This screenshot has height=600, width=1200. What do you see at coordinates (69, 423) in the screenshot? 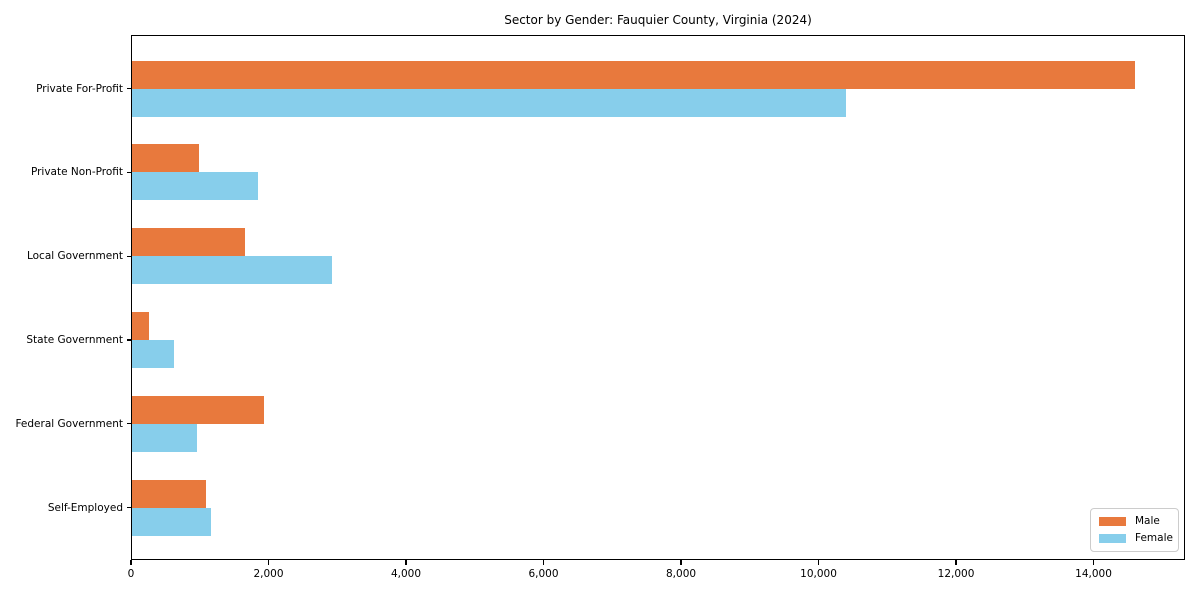
I see `y-axis-category-label-federal-government: Federal Government` at bounding box center [69, 423].